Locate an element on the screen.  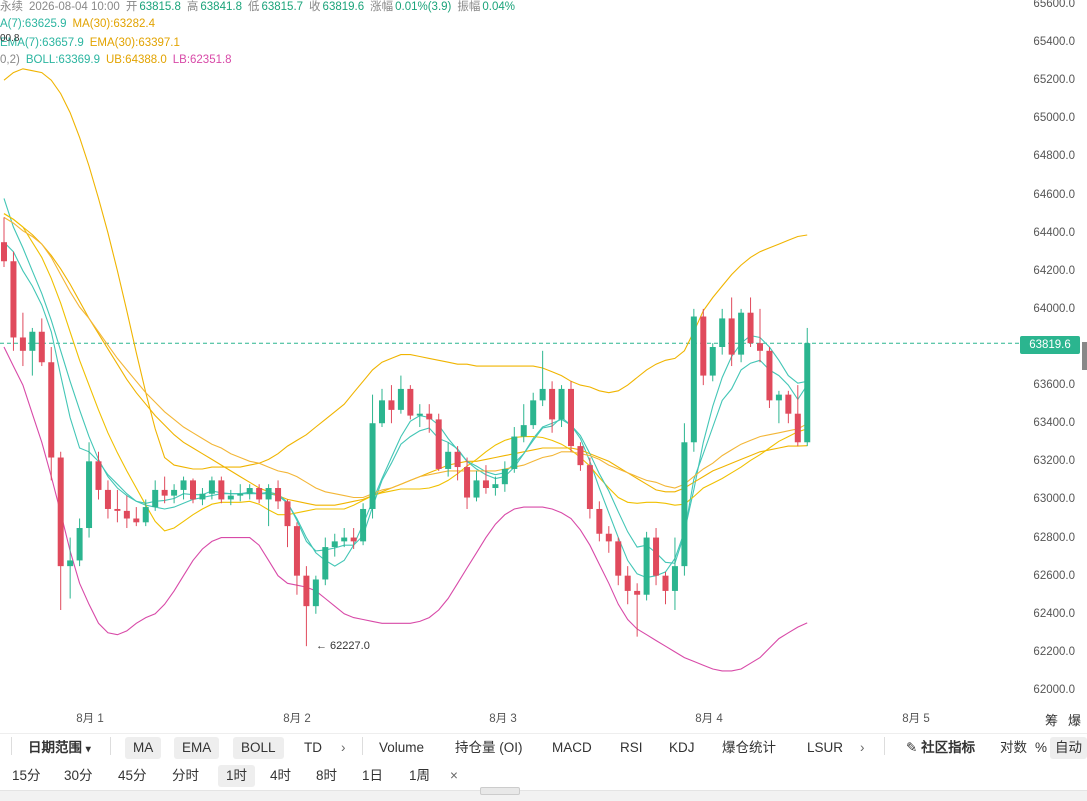
boll-toggle-button: BOLL is located at coordinates (258, 748).